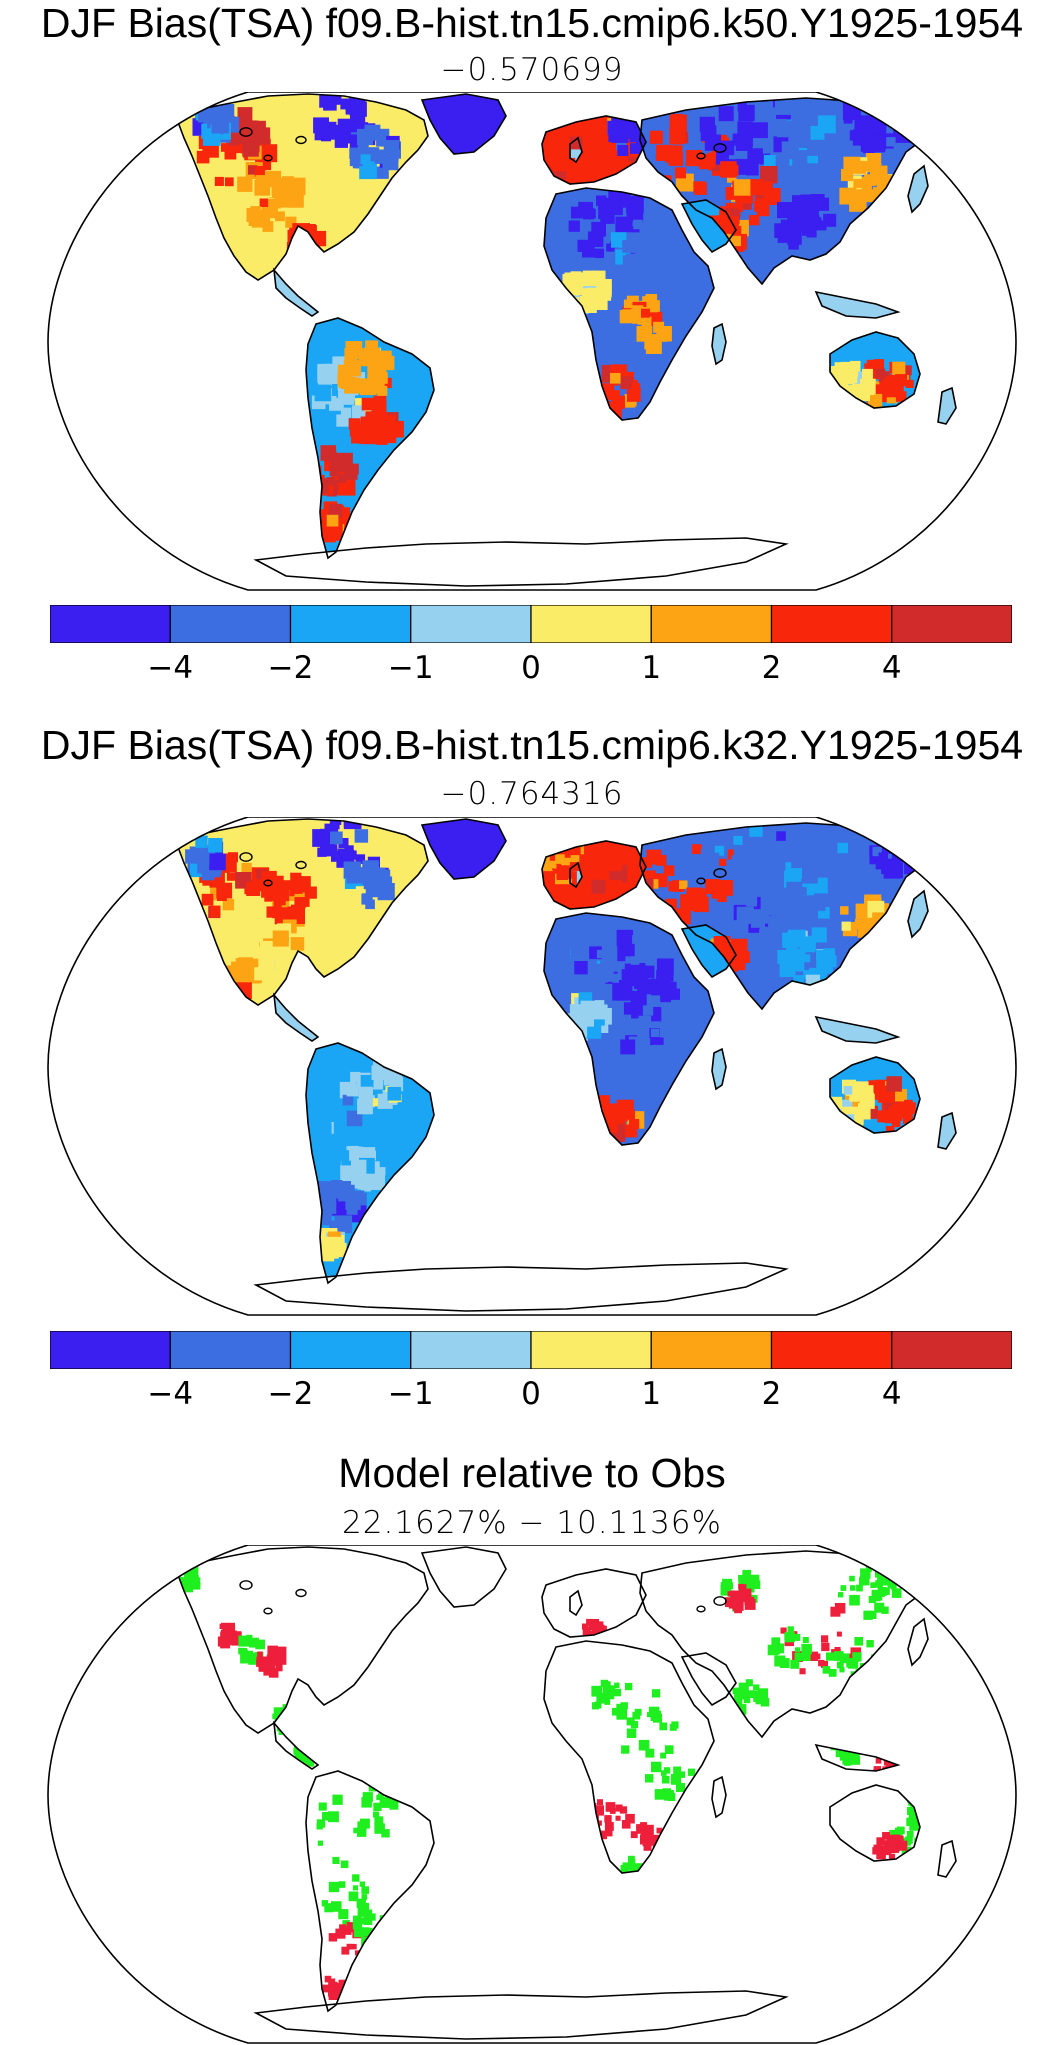 Image resolution: width=1064 pixels, height=2045 pixels. I want to click on land-an, so click(521, 2015).